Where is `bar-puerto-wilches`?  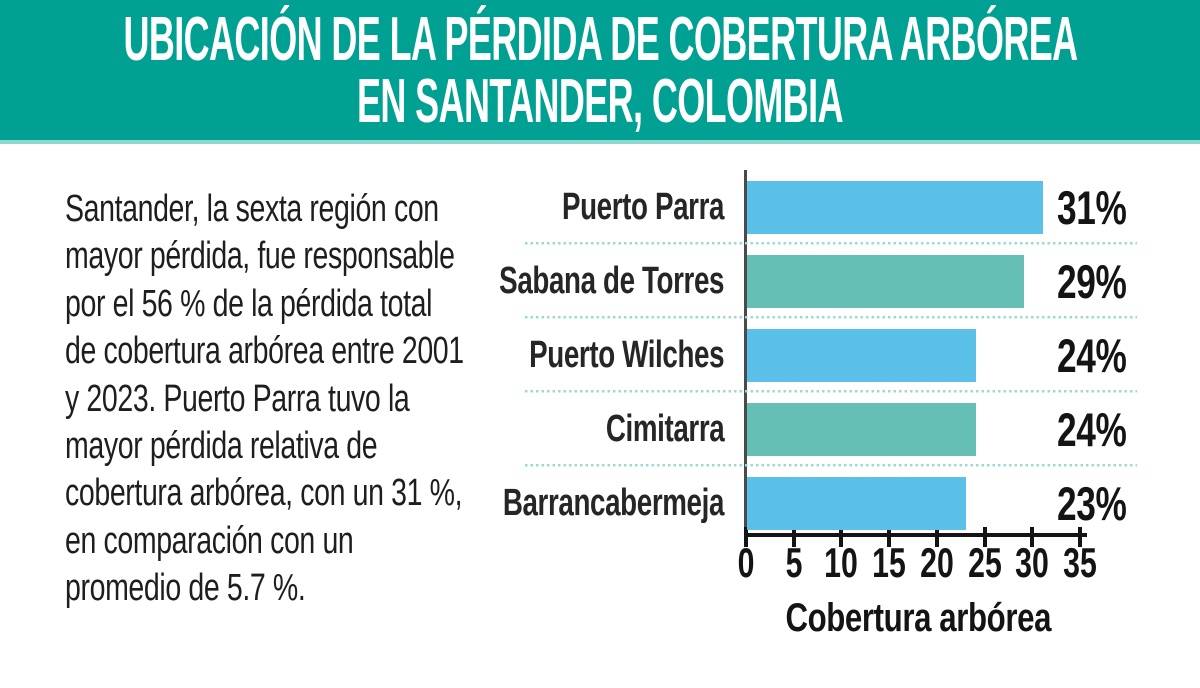 bar-puerto-wilches is located at coordinates (861, 355).